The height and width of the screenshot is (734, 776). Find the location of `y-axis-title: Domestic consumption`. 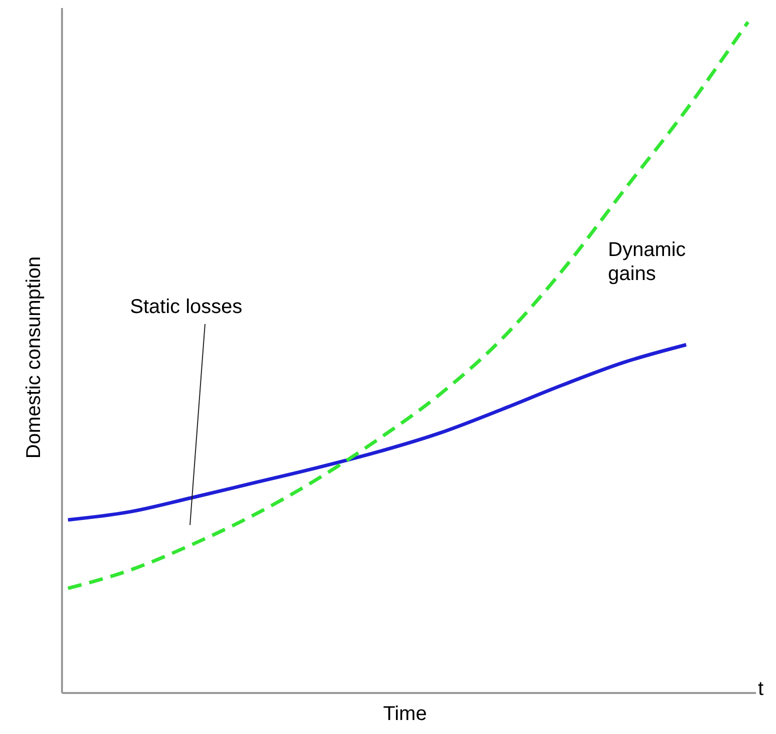

y-axis-title: Domestic consumption is located at coordinates (34, 357).